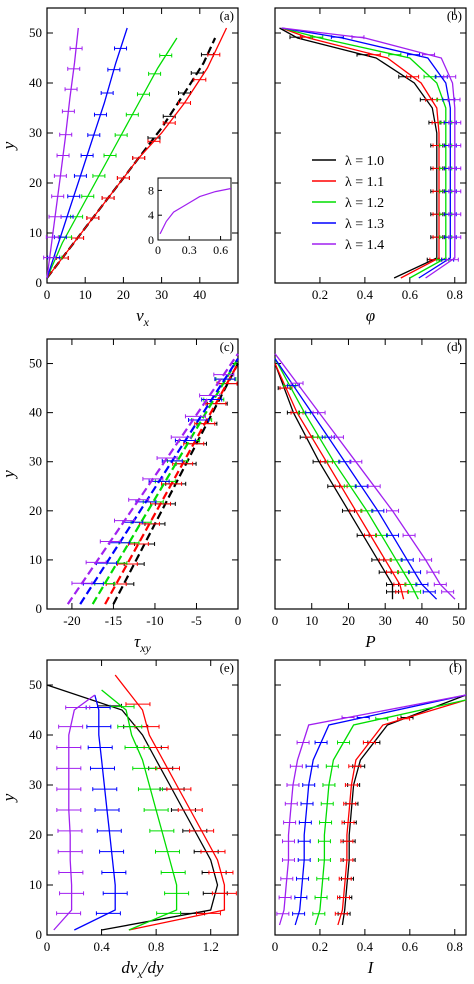 This screenshot has height=984, width=474. What do you see at coordinates (364, 245) in the screenshot?
I see `legend-label: λ = 1.4` at bounding box center [364, 245].